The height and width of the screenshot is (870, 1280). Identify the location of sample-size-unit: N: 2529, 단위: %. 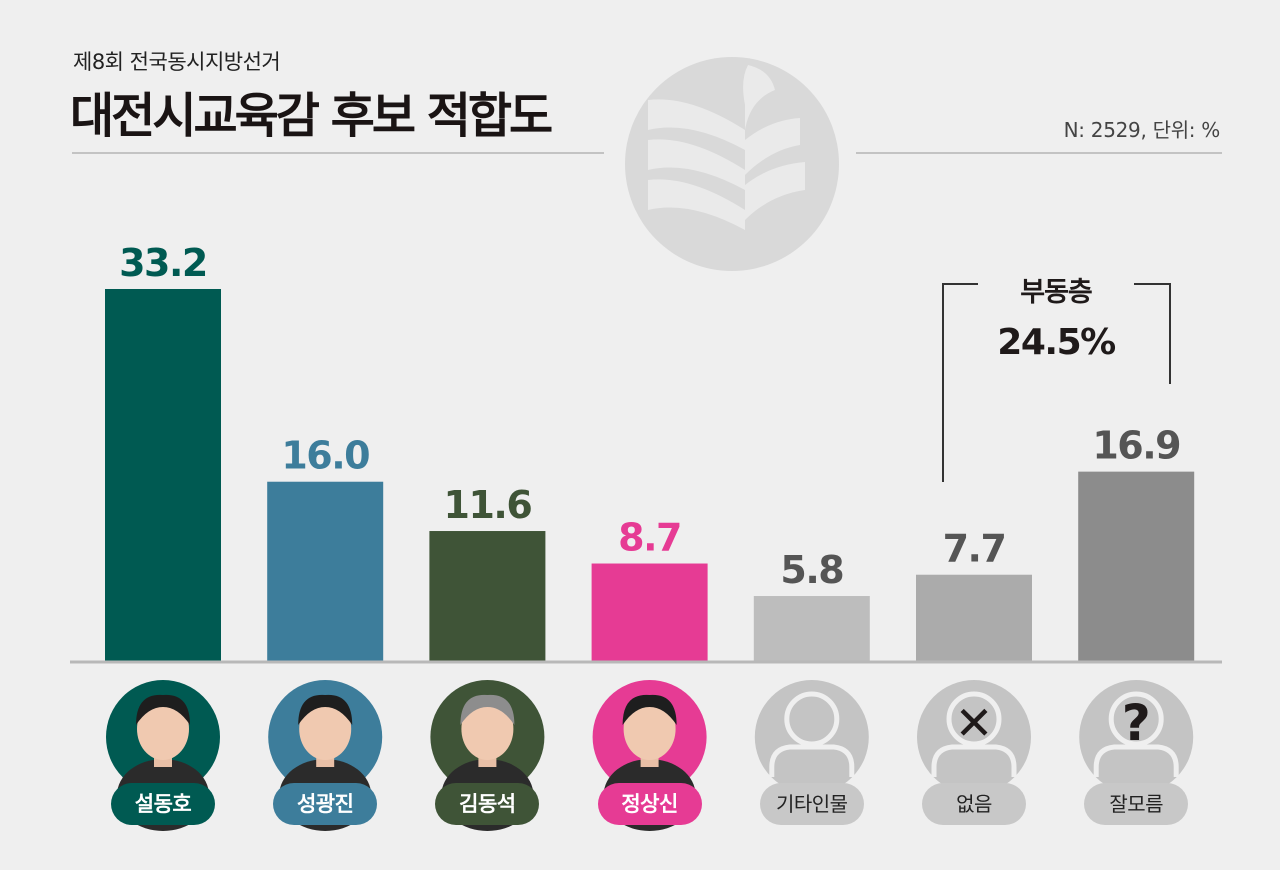
(1142, 130).